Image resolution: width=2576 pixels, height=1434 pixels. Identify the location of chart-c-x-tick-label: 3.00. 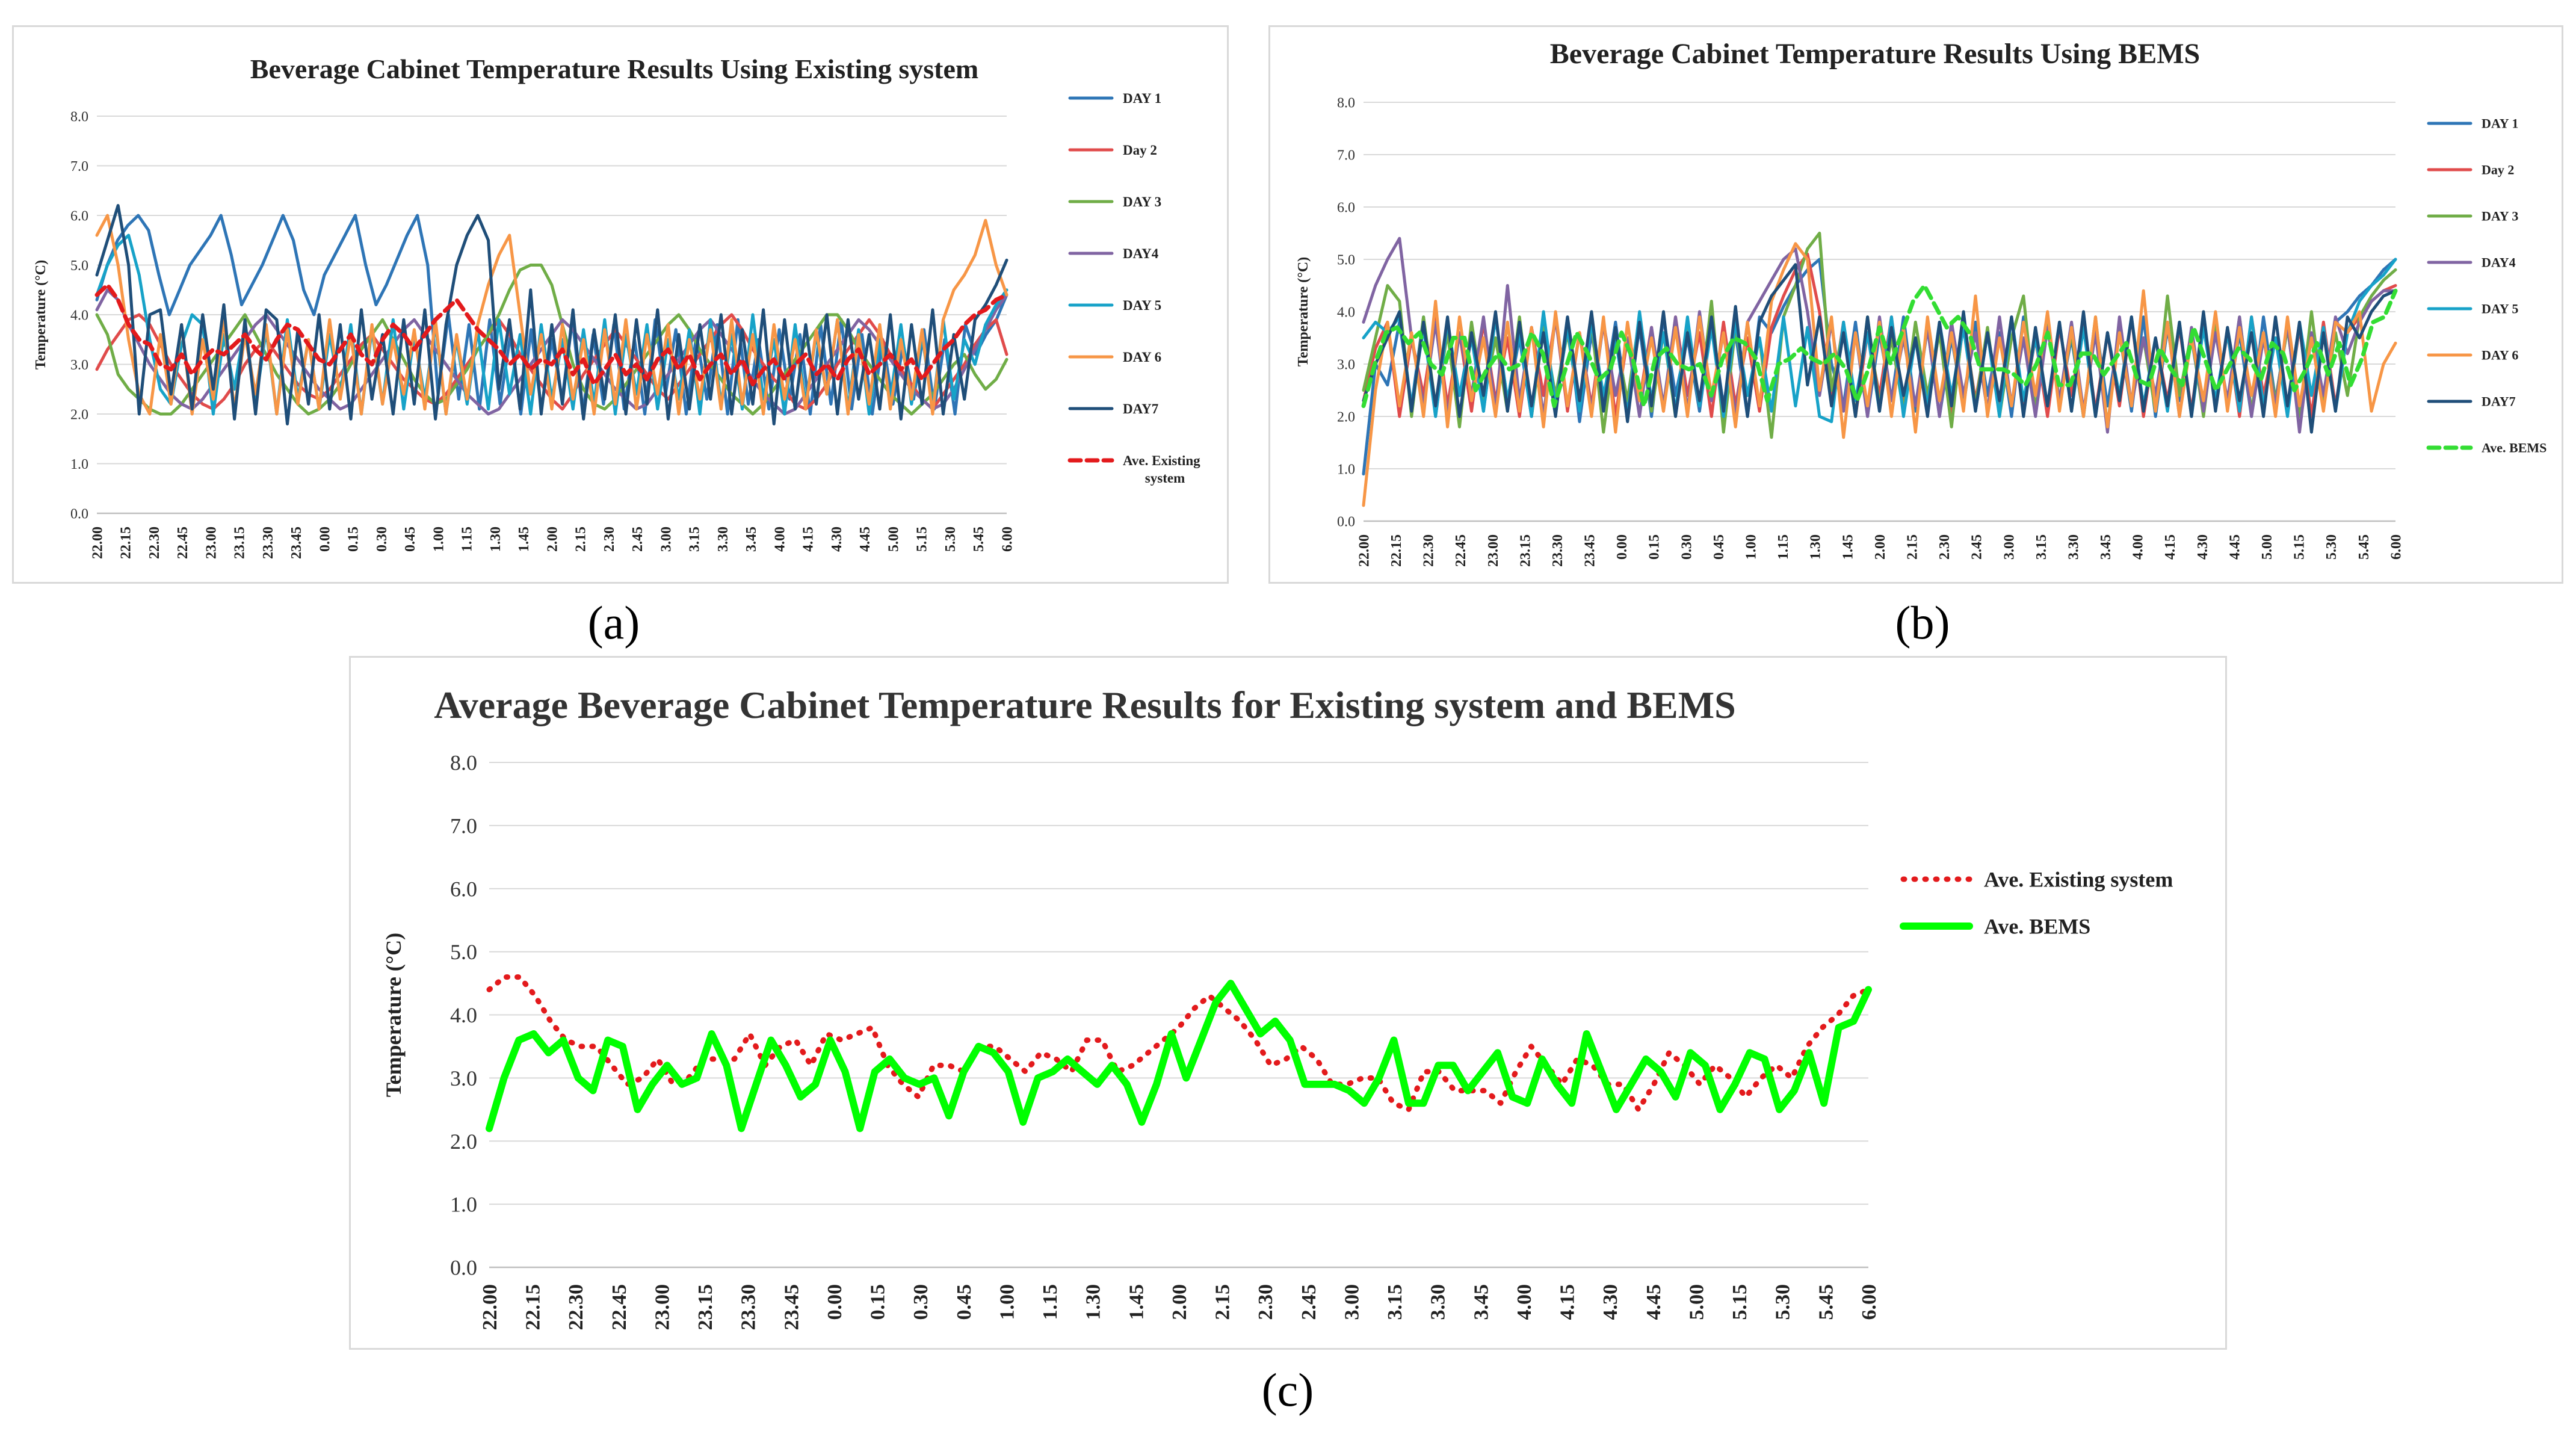
(1352, 1302).